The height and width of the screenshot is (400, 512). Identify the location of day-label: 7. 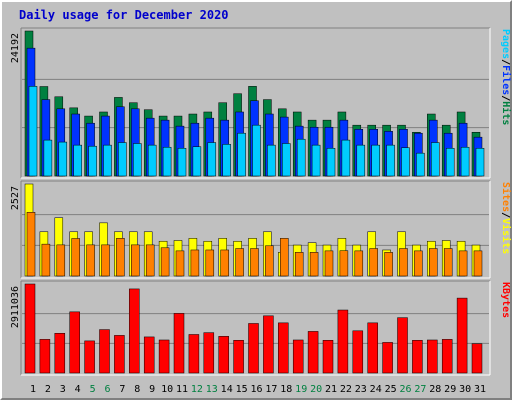
(122, 389).